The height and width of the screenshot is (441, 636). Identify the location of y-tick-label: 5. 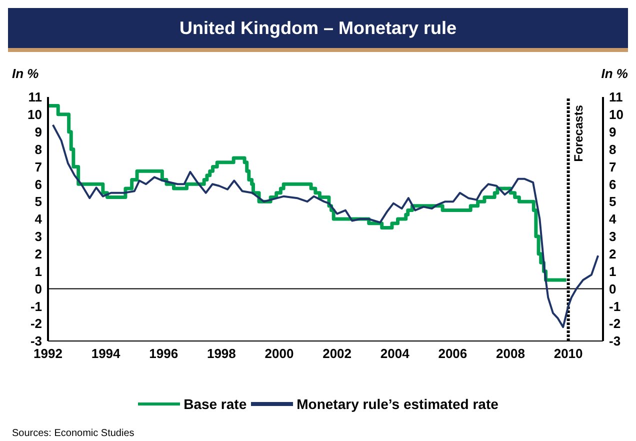
(38, 202).